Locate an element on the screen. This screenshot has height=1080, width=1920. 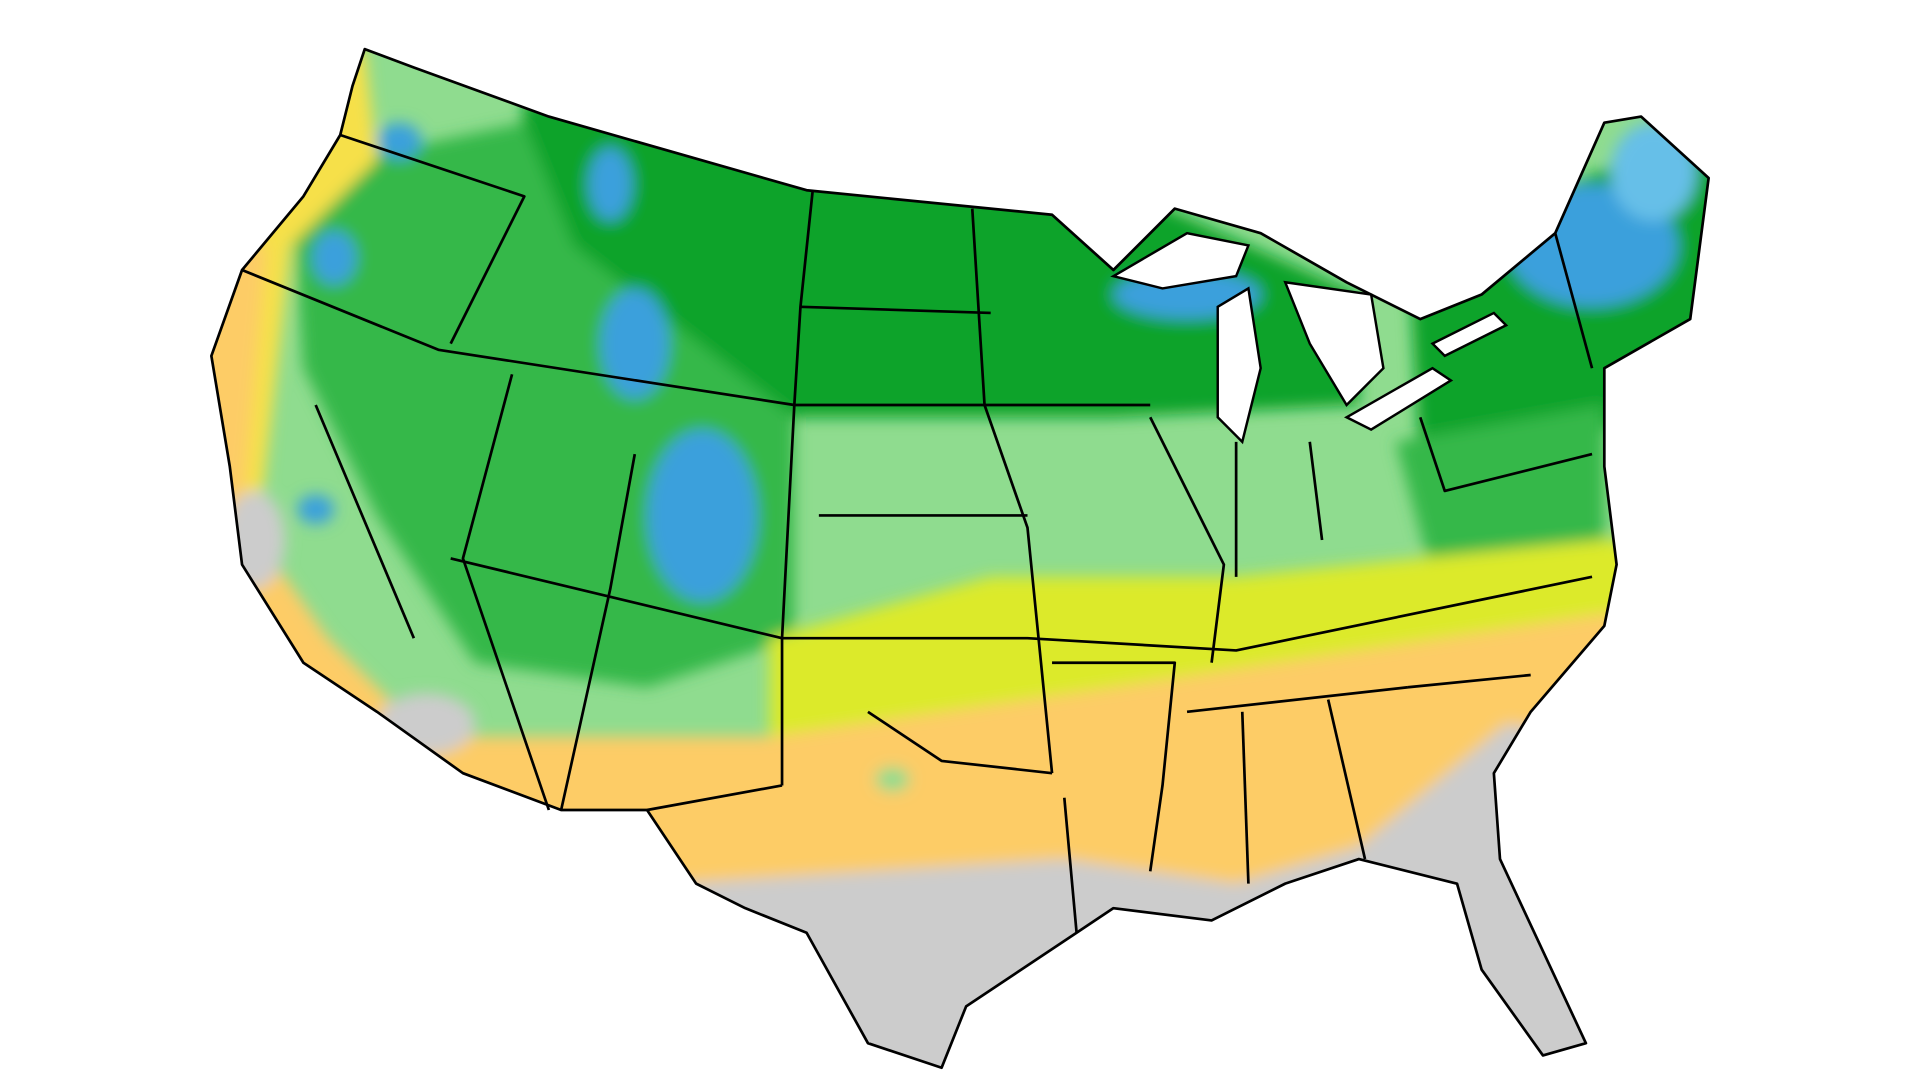
lake-ontario is located at coordinates (1469, 334).